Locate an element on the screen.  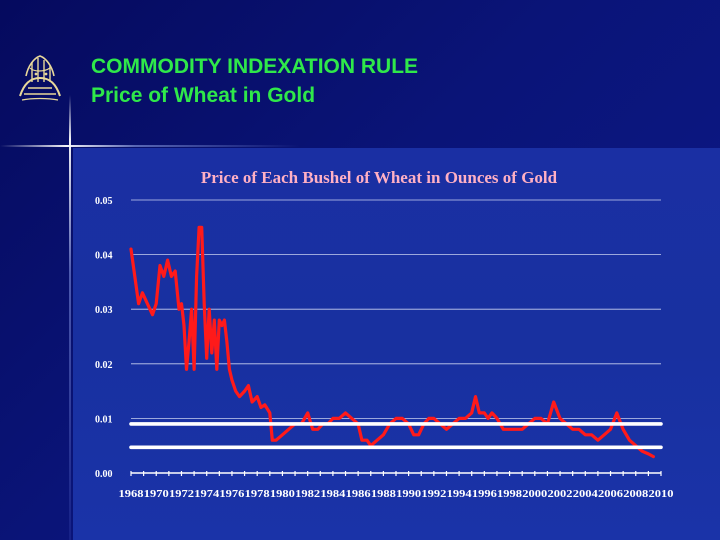
y-tick-label: 0.00 is located at coordinates (104, 474).